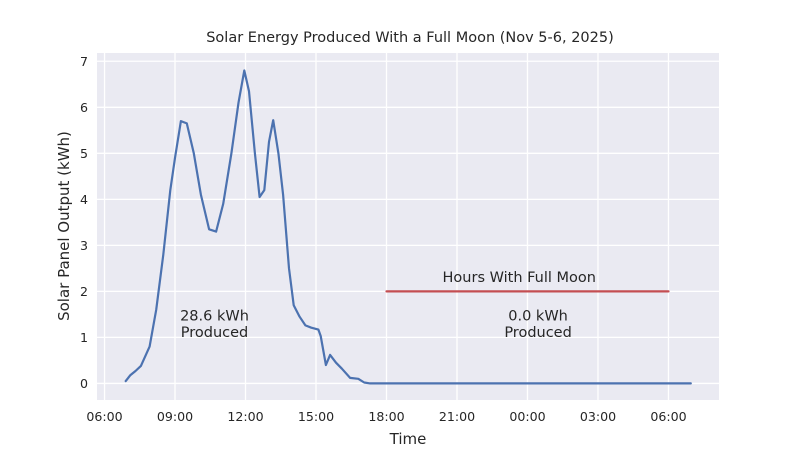 The height and width of the screenshot is (450, 800). What do you see at coordinates (84, 245) in the screenshot?
I see `y-tick-label: 3` at bounding box center [84, 245].